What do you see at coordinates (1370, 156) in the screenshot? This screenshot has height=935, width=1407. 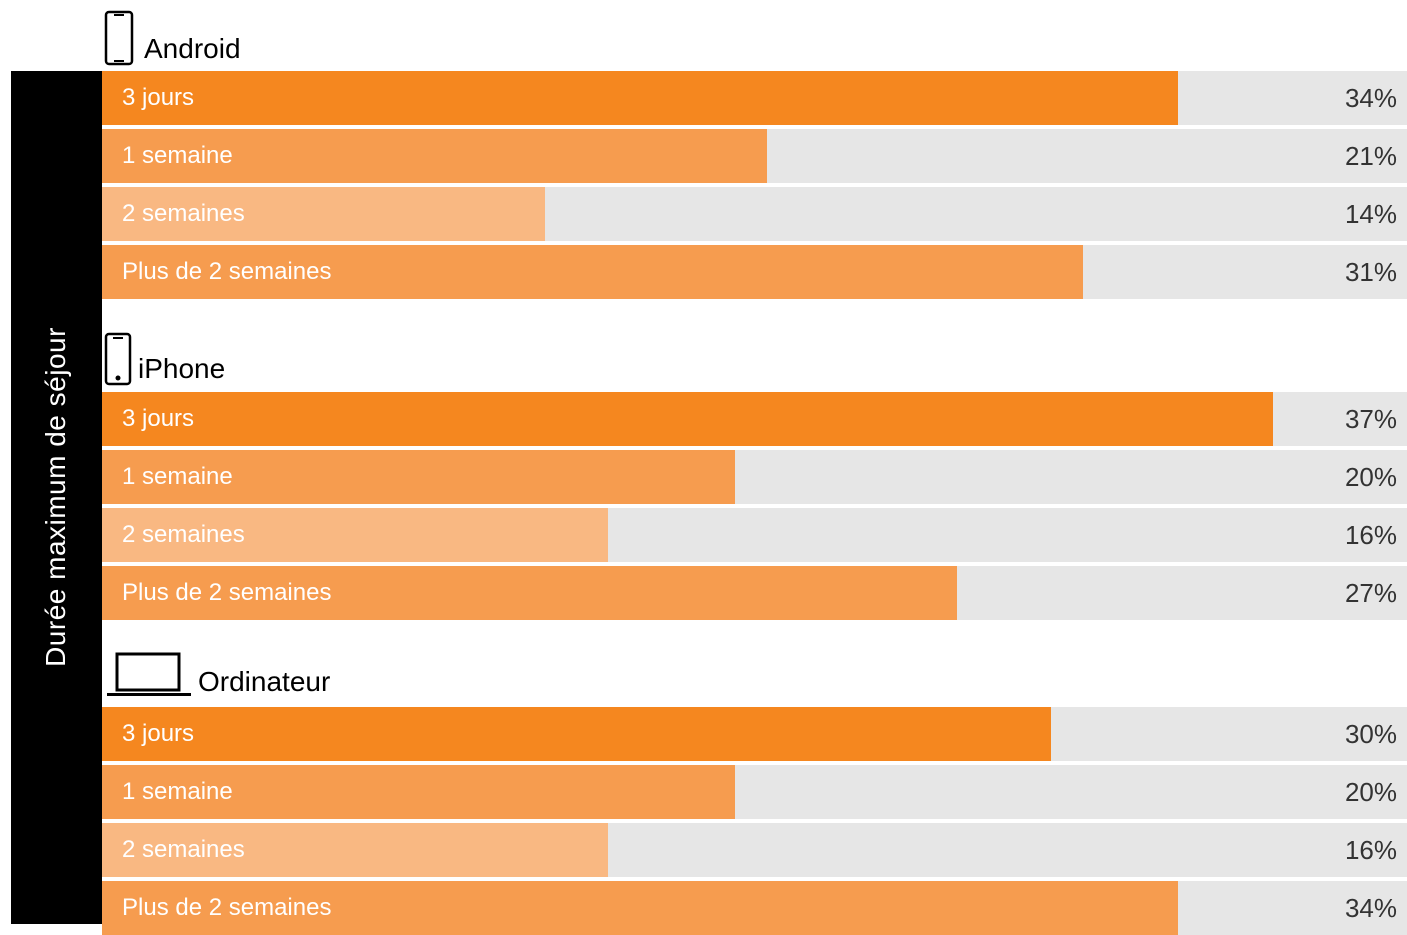 I see `value-label: 21%` at bounding box center [1370, 156].